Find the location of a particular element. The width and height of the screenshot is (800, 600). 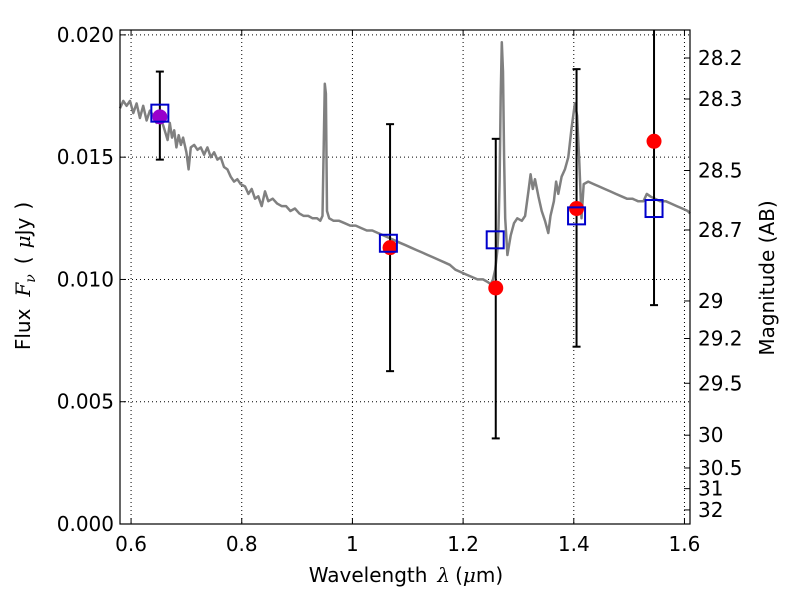

y2-tick-label: 30.5 is located at coordinates (720, 468).